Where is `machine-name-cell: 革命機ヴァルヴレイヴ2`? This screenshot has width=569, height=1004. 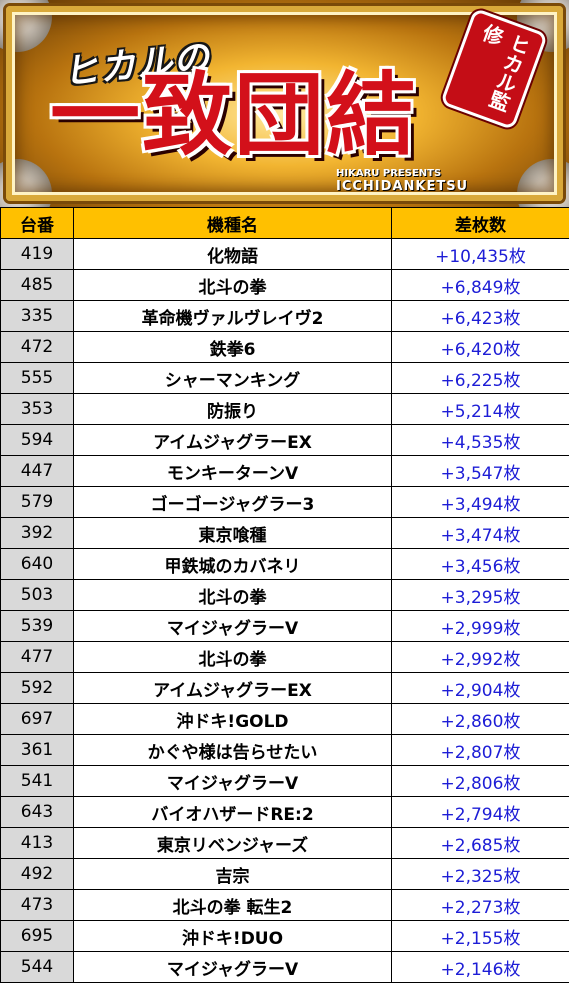 machine-name-cell: 革命機ヴァルヴレイヴ2 is located at coordinates (232, 316).